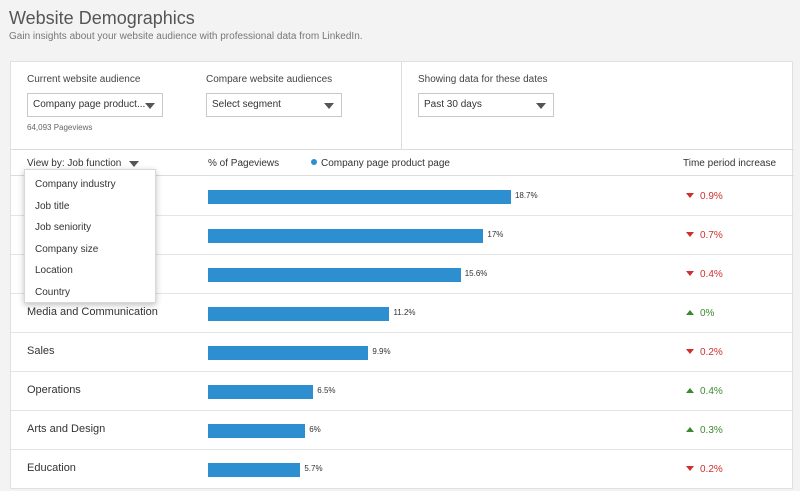 Image resolution: width=800 pixels, height=491 pixels. I want to click on change-value: 0.7%, so click(711, 235).